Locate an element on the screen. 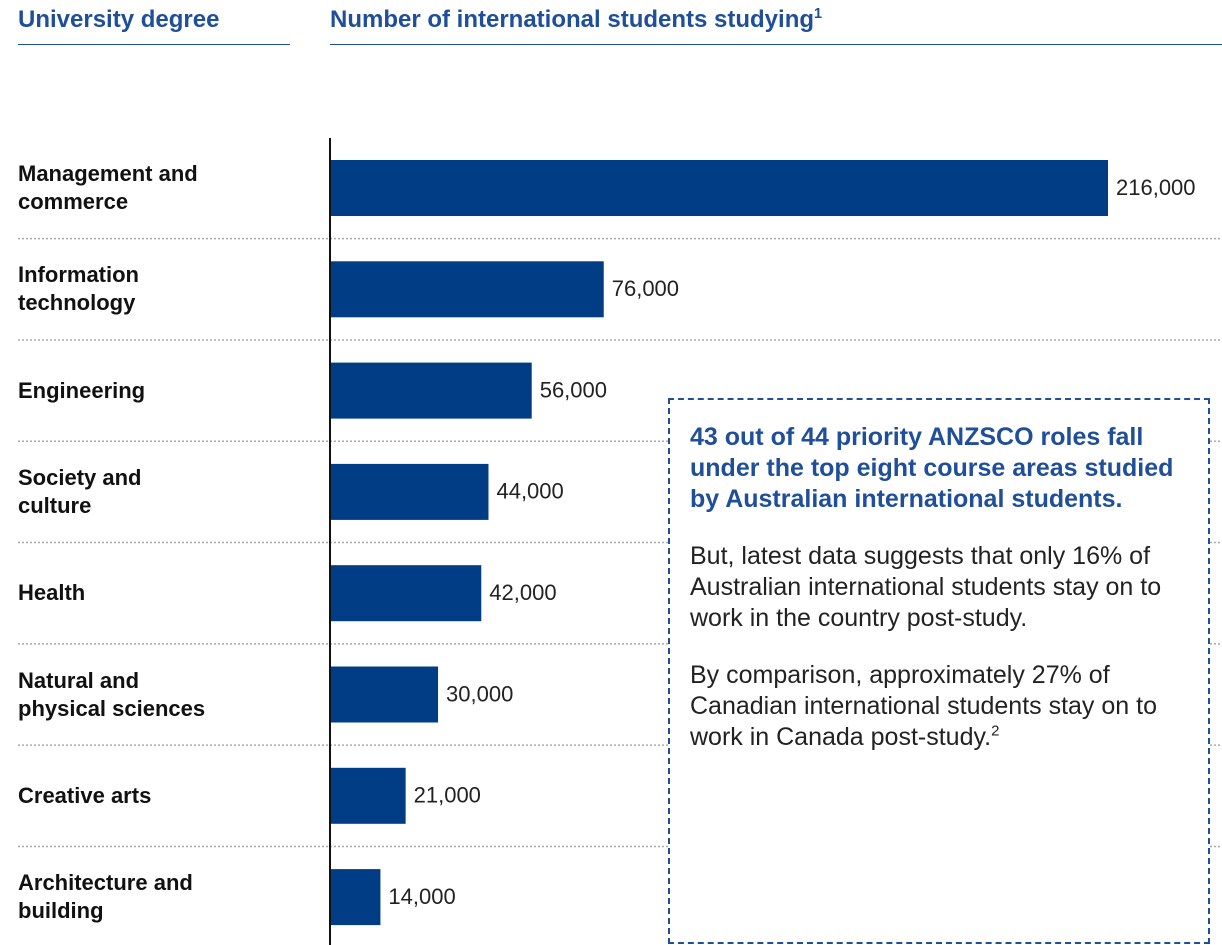 Image resolution: width=1222 pixels, height=945 pixels. value-label: 44,000 is located at coordinates (529, 491).